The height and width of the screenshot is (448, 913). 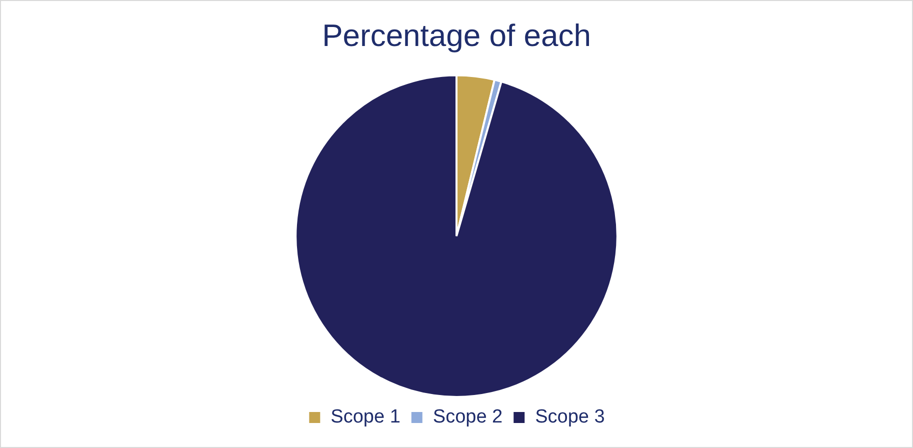 What do you see at coordinates (456, 36) in the screenshot?
I see `chart-title: Percentage of each` at bounding box center [456, 36].